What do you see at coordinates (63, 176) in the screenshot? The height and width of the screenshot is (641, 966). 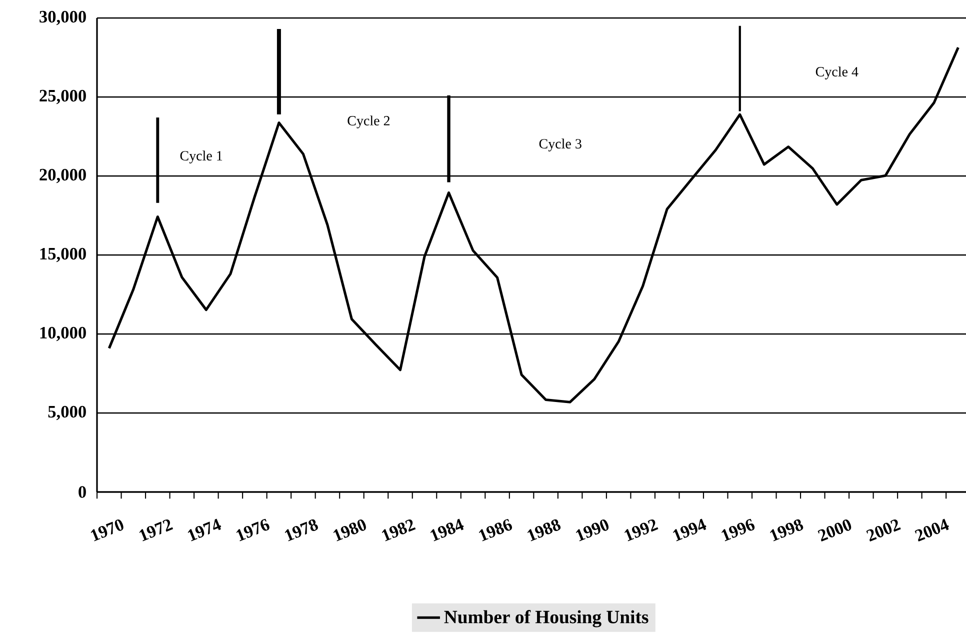 I see `y-tick-label: 20,000` at bounding box center [63, 176].